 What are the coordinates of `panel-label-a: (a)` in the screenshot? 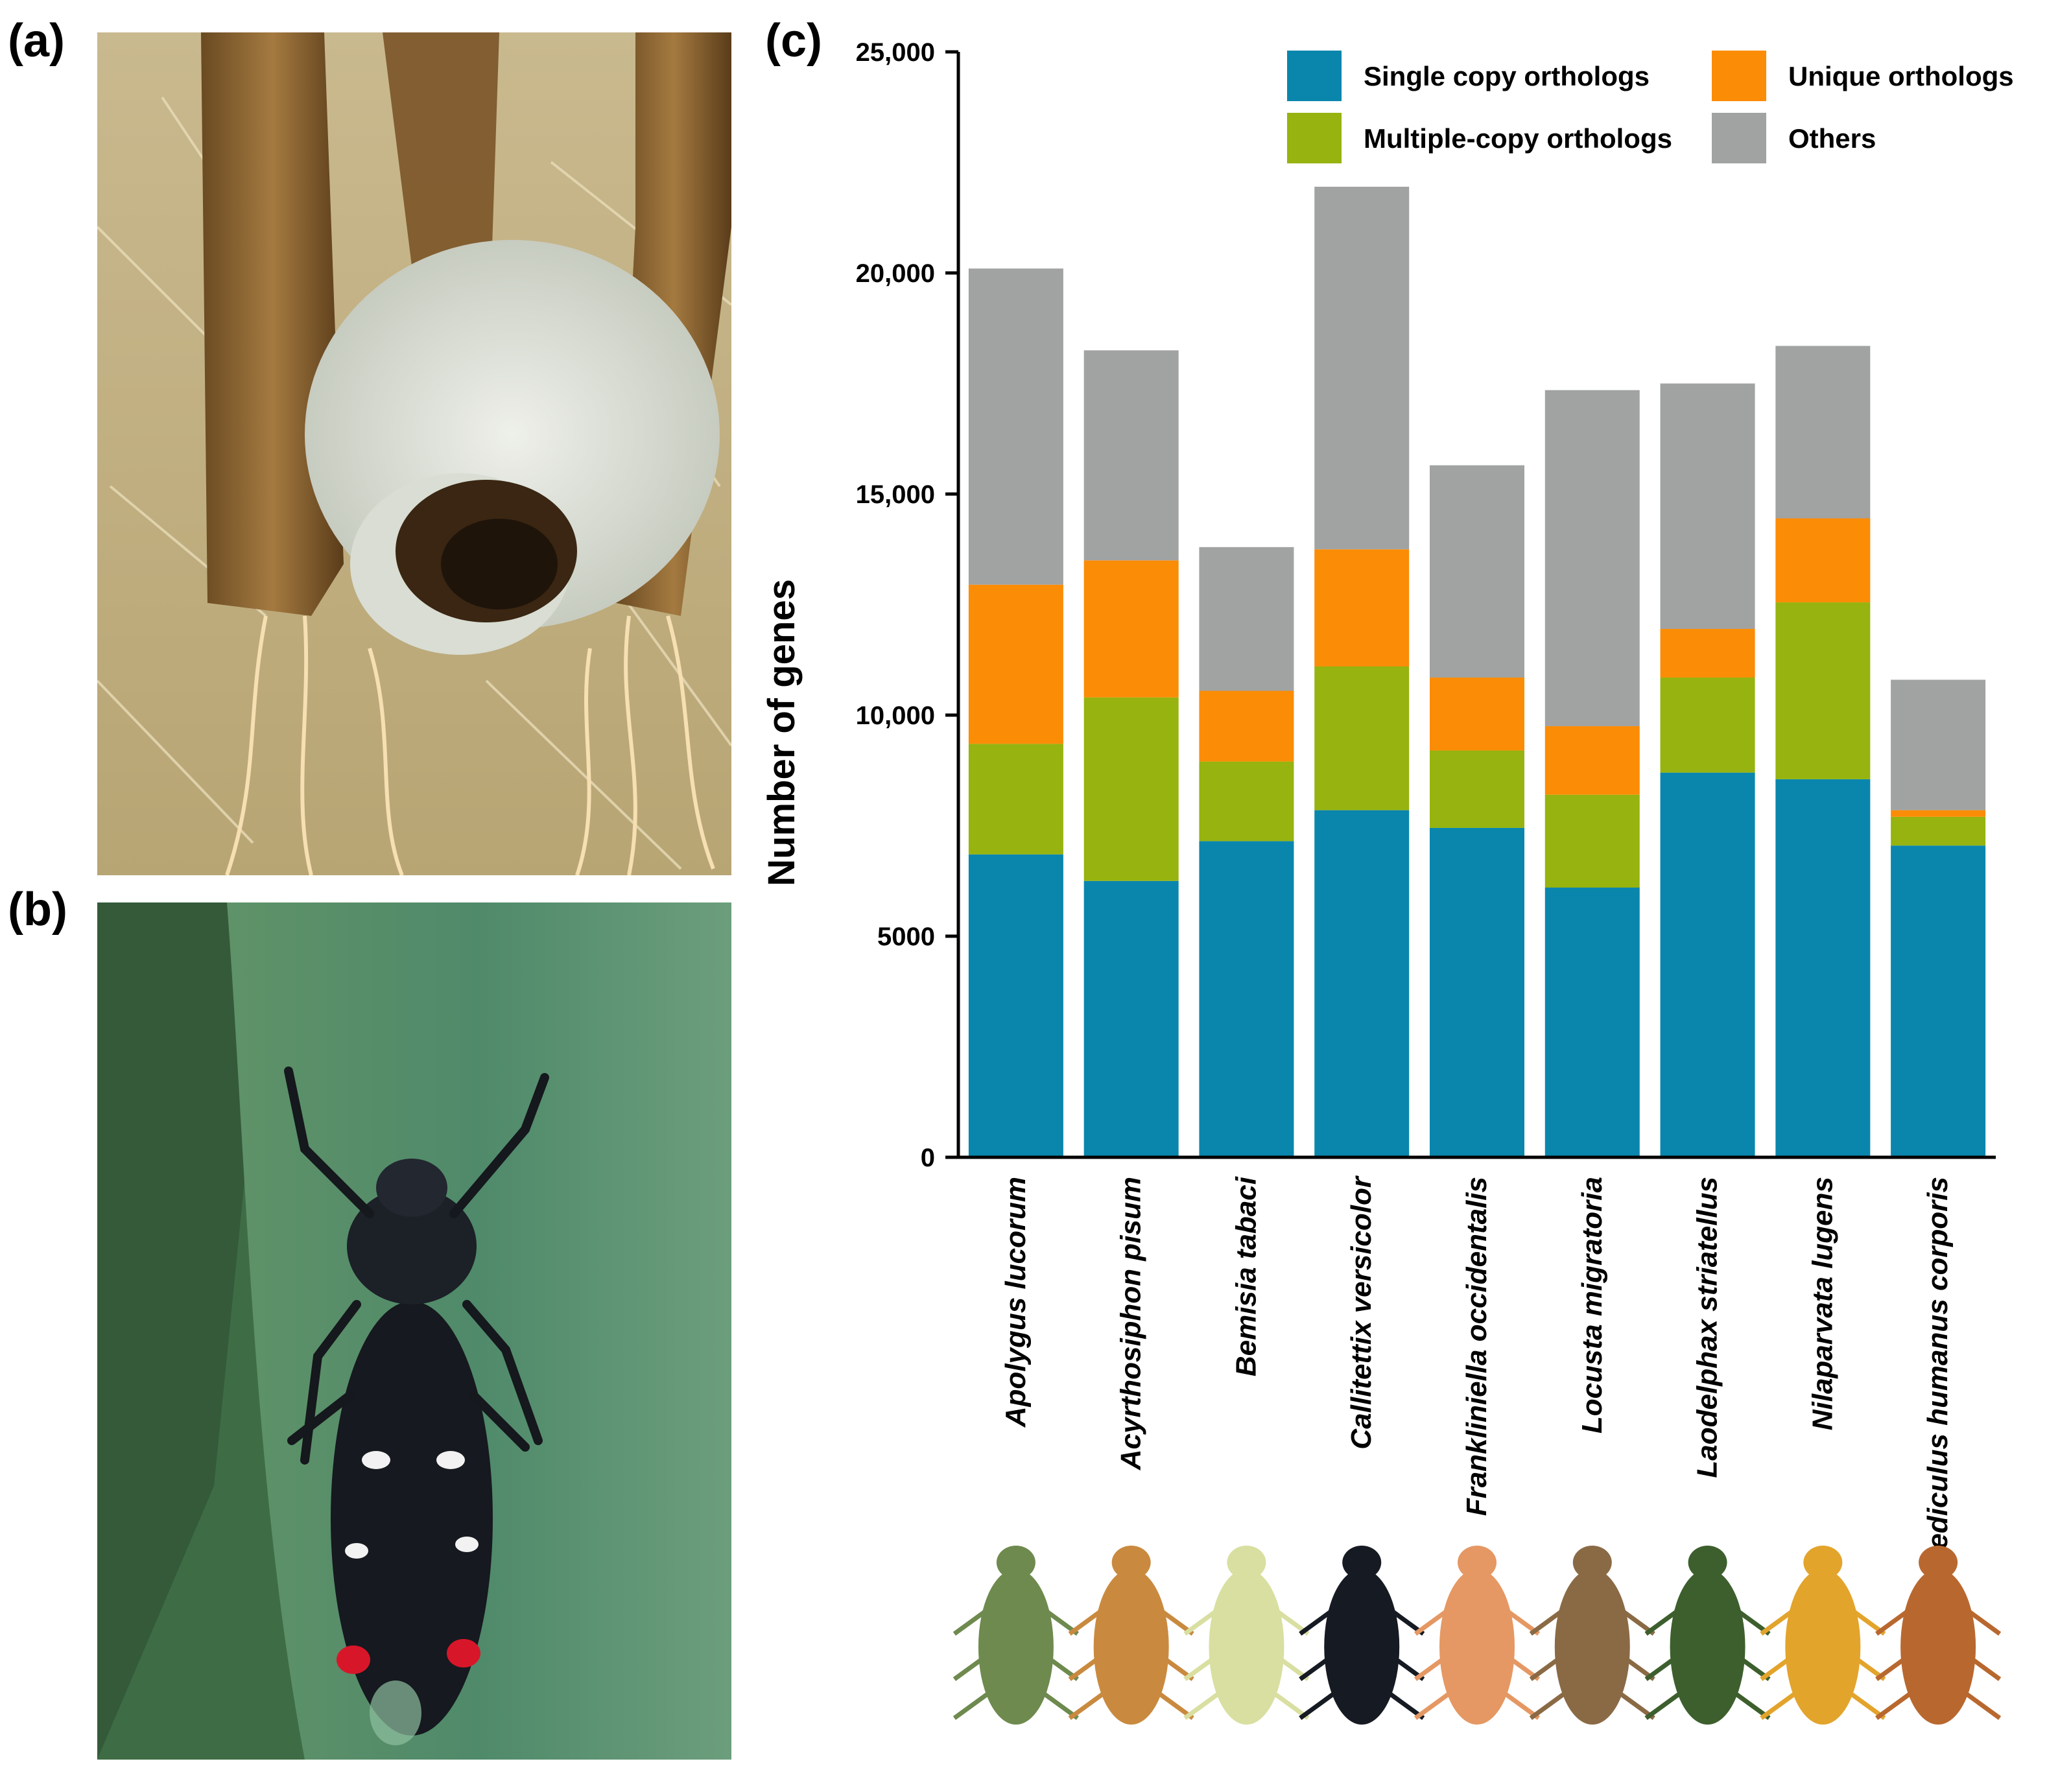 It's located at (36, 41).